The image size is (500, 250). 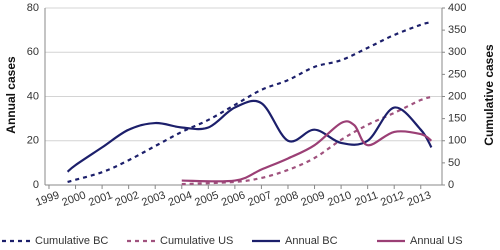 What do you see at coordinates (47, 199) in the screenshot?
I see `x-tick-label: 1999` at bounding box center [47, 199].